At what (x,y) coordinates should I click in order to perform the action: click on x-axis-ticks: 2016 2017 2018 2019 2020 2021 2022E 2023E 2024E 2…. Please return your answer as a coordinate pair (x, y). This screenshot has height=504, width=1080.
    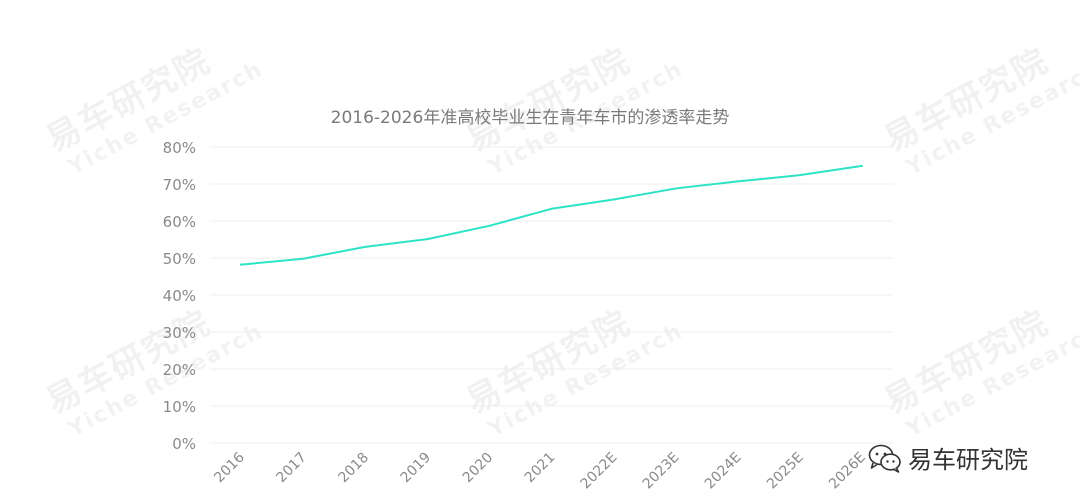
    Looking at the image, I should click on (540, 470).